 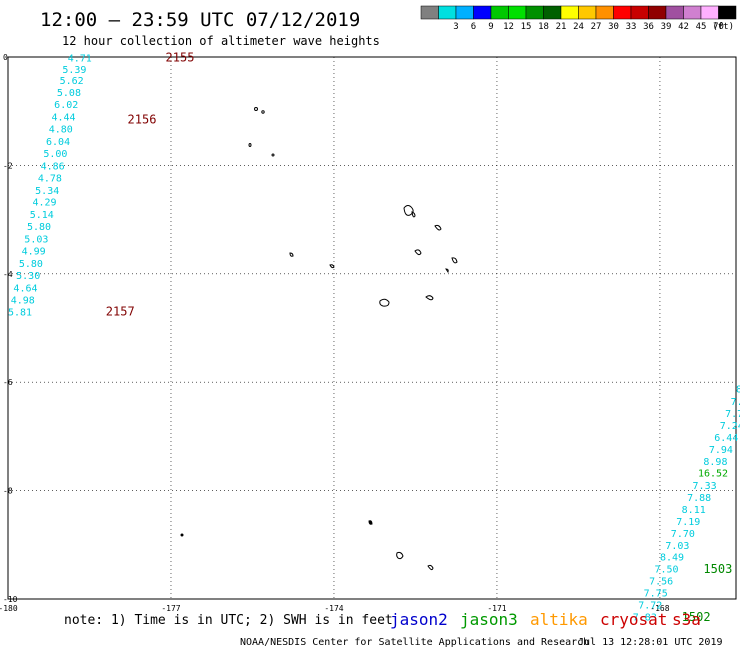 What do you see at coordinates (659, 608) in the screenshot?
I see `lon-tick-label: -168` at bounding box center [659, 608].